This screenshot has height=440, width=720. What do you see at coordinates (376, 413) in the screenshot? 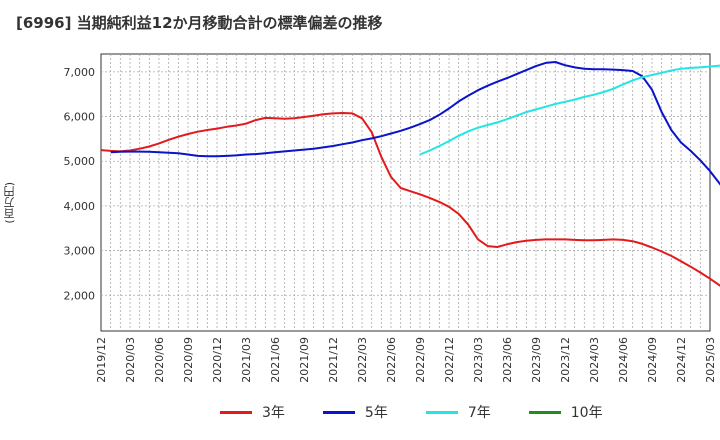
I see `legend-label-5y: 5年` at bounding box center [376, 413].